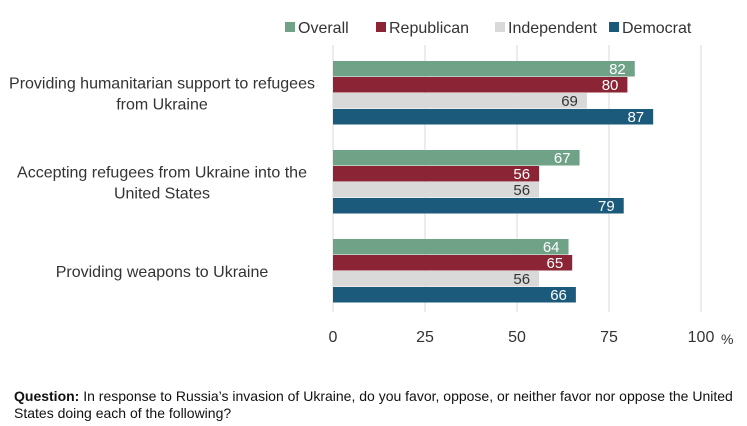 This screenshot has width=747, height=426. What do you see at coordinates (517, 337) in the screenshot?
I see `x-tick-label-2: 50` at bounding box center [517, 337].